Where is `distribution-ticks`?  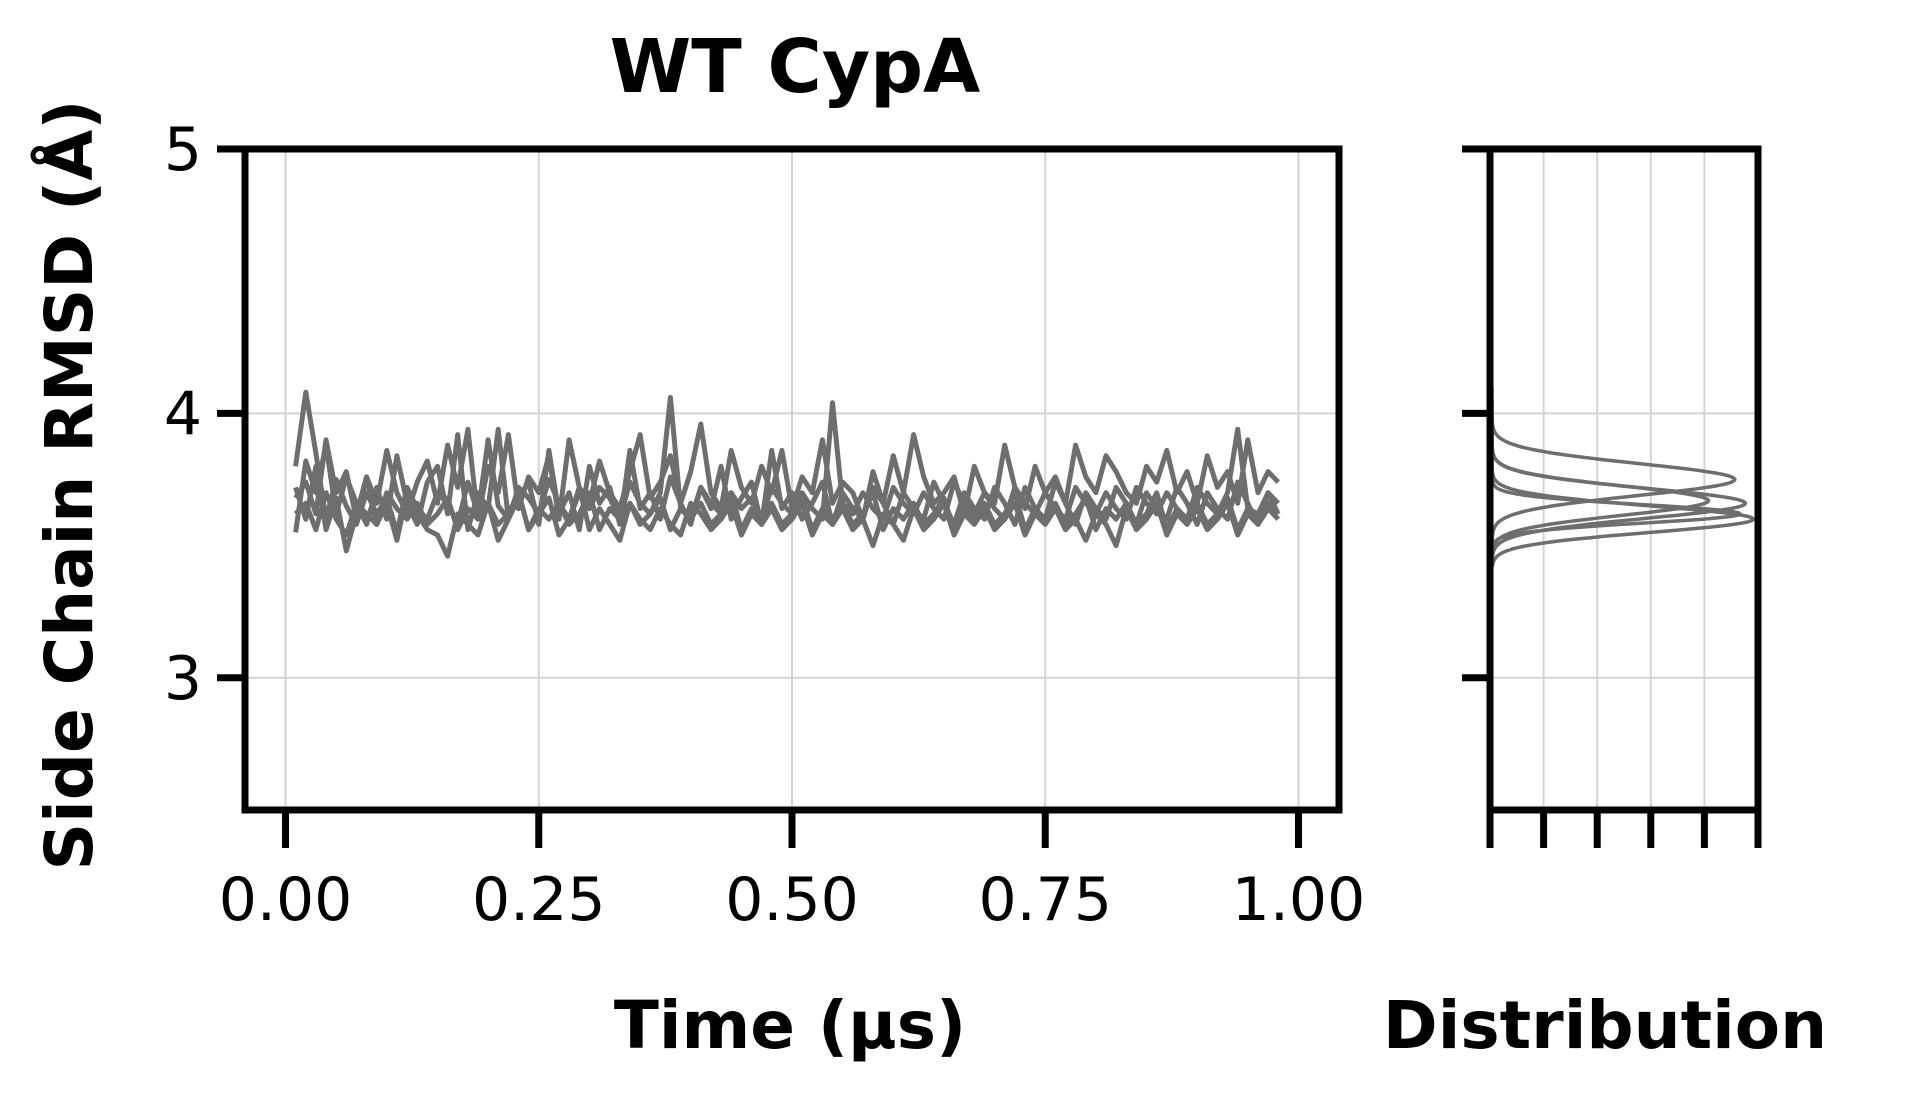
distribution-ticks is located at coordinates (1612, 496).